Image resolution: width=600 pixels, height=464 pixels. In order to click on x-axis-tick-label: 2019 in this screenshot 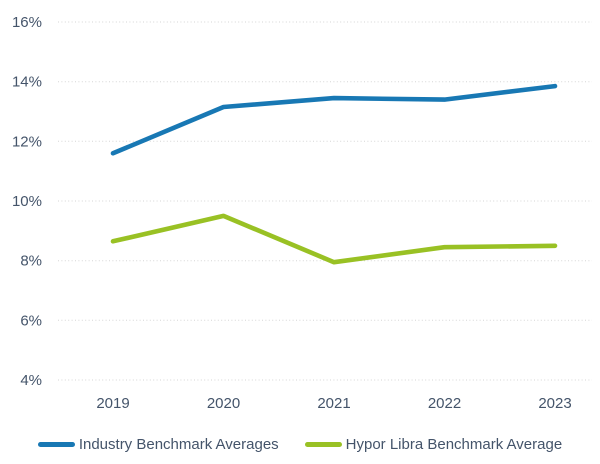, I will do `click(112, 403)`.